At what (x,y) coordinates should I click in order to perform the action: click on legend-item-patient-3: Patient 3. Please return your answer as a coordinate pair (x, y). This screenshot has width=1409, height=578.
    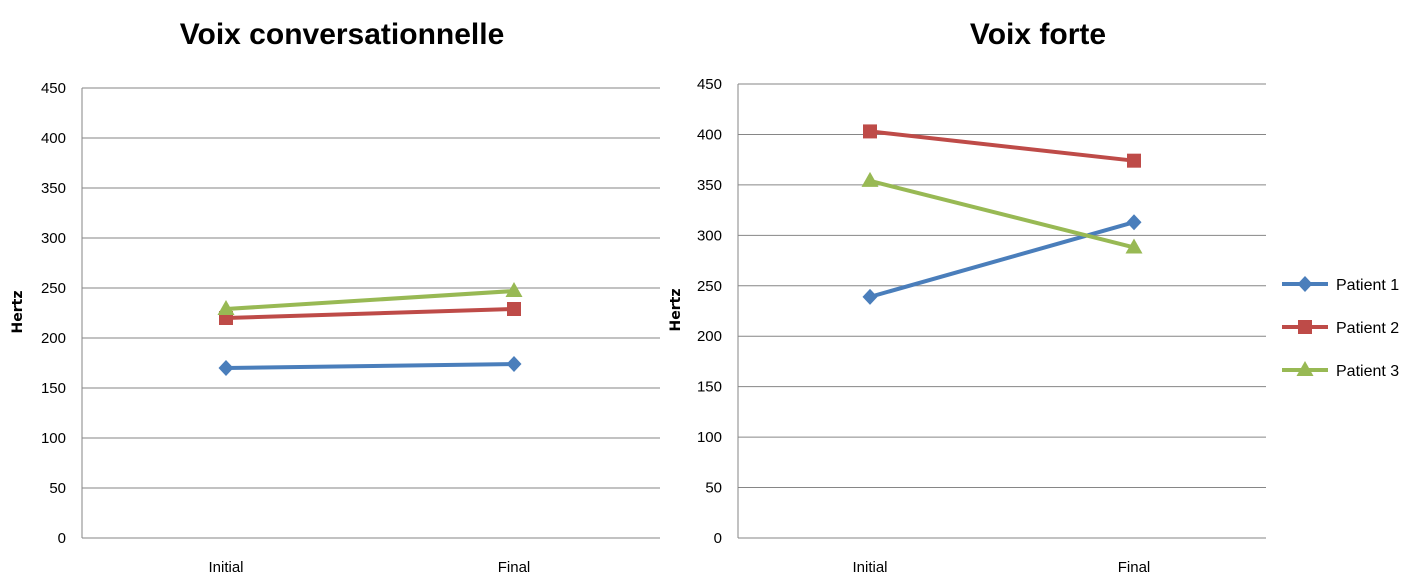
    Looking at the image, I should click on (1340, 370).